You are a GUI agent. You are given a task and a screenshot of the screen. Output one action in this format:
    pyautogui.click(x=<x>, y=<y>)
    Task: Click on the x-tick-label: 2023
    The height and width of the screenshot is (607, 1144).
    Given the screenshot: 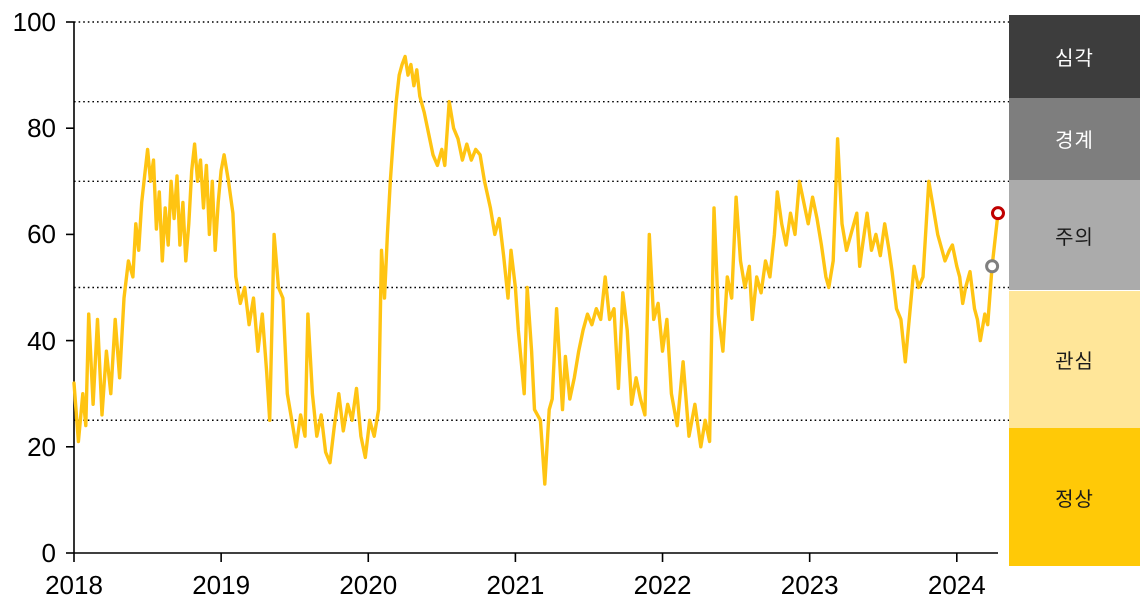 What is the action you would take?
    pyautogui.click(x=809, y=585)
    